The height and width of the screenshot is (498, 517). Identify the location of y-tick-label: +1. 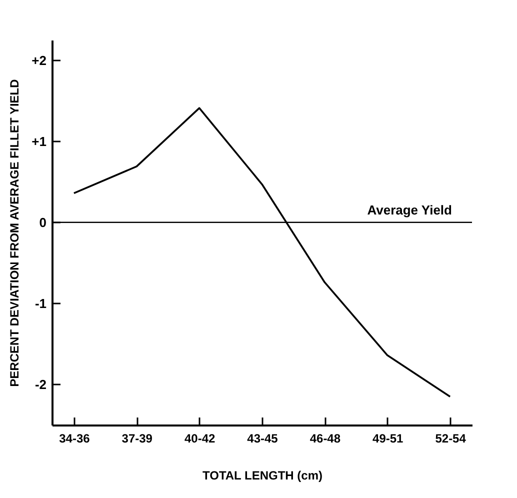
(39, 141).